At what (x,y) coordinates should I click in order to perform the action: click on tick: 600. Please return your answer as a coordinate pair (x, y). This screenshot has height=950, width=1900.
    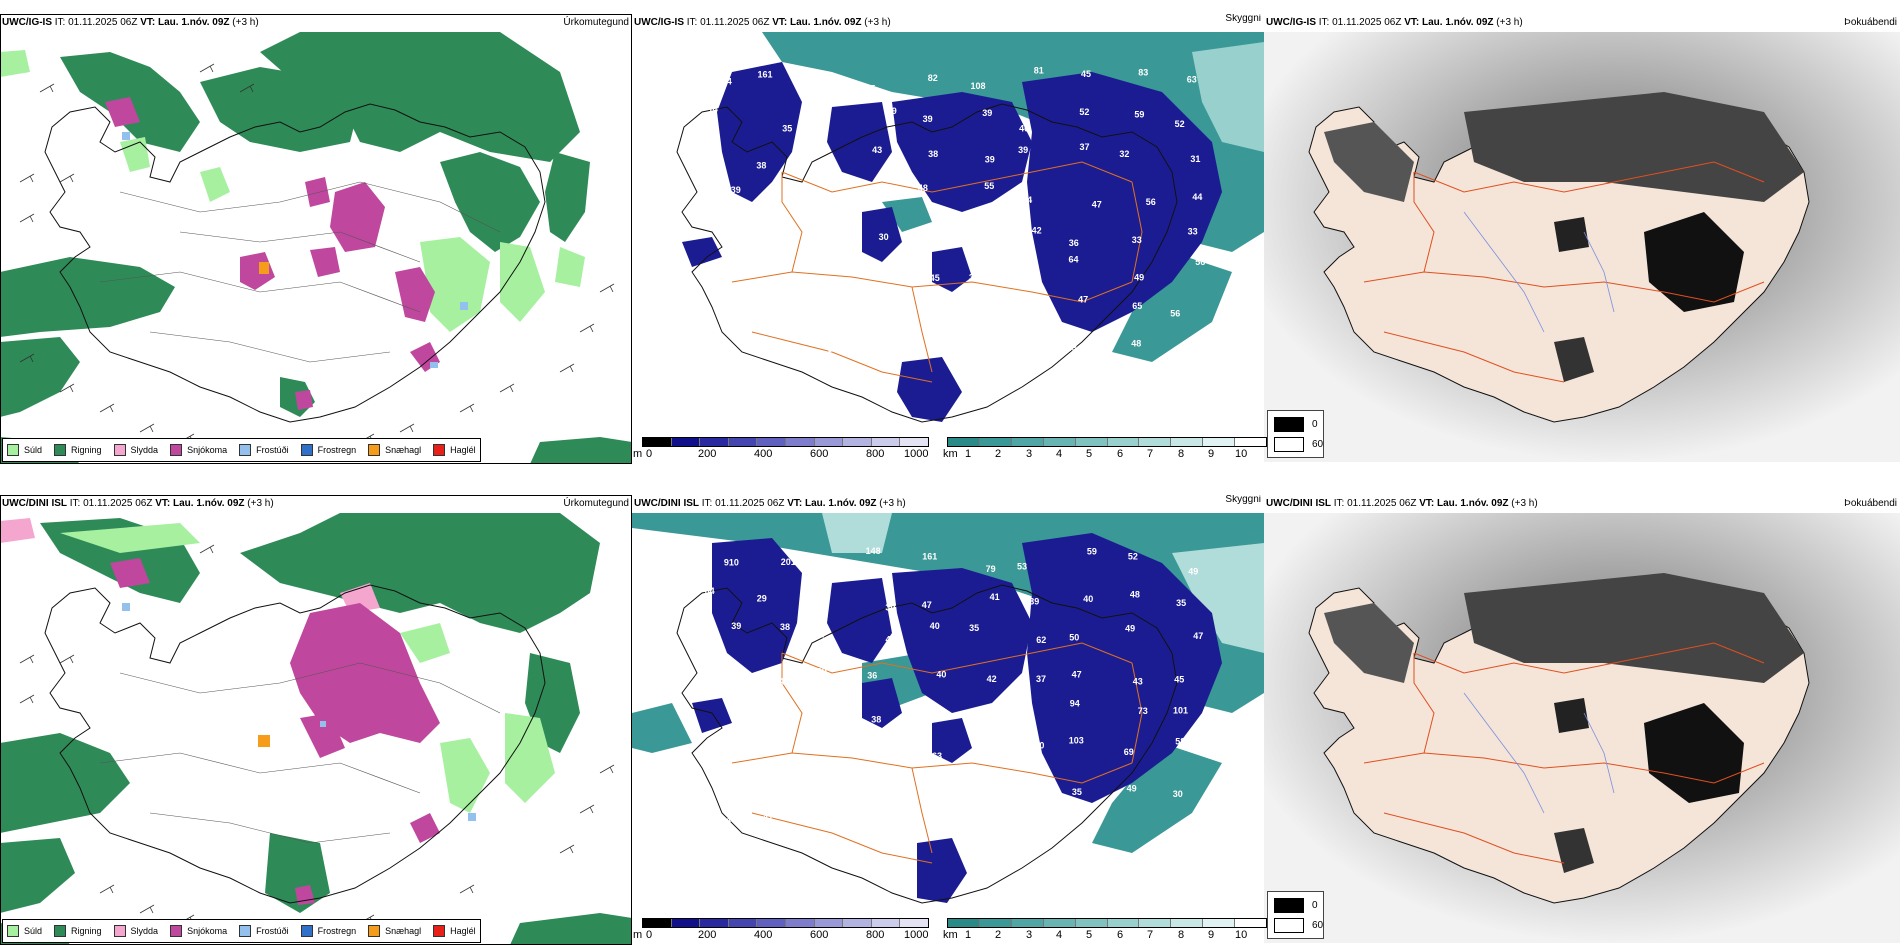
    Looking at the image, I should click on (819, 935).